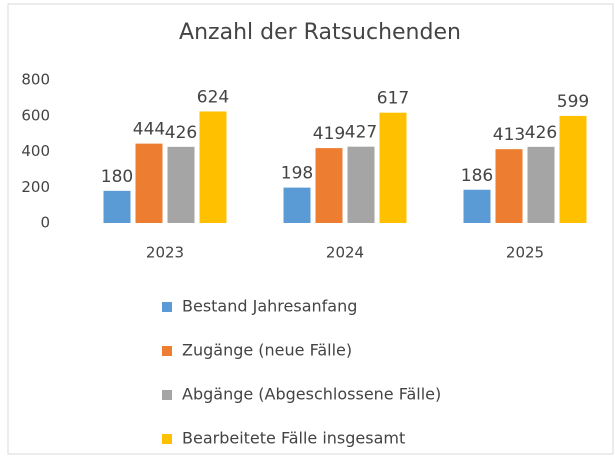  I want to click on x-tick-label: 2024, so click(345, 253).